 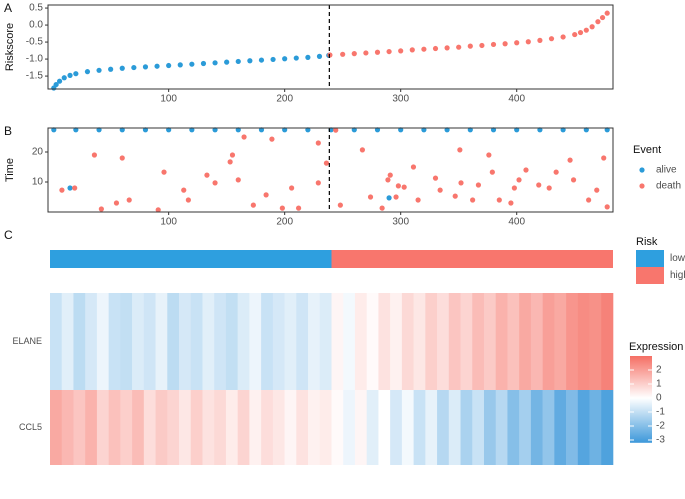 What do you see at coordinates (677, 258) in the screenshot?
I see `legend-label: low` at bounding box center [677, 258].